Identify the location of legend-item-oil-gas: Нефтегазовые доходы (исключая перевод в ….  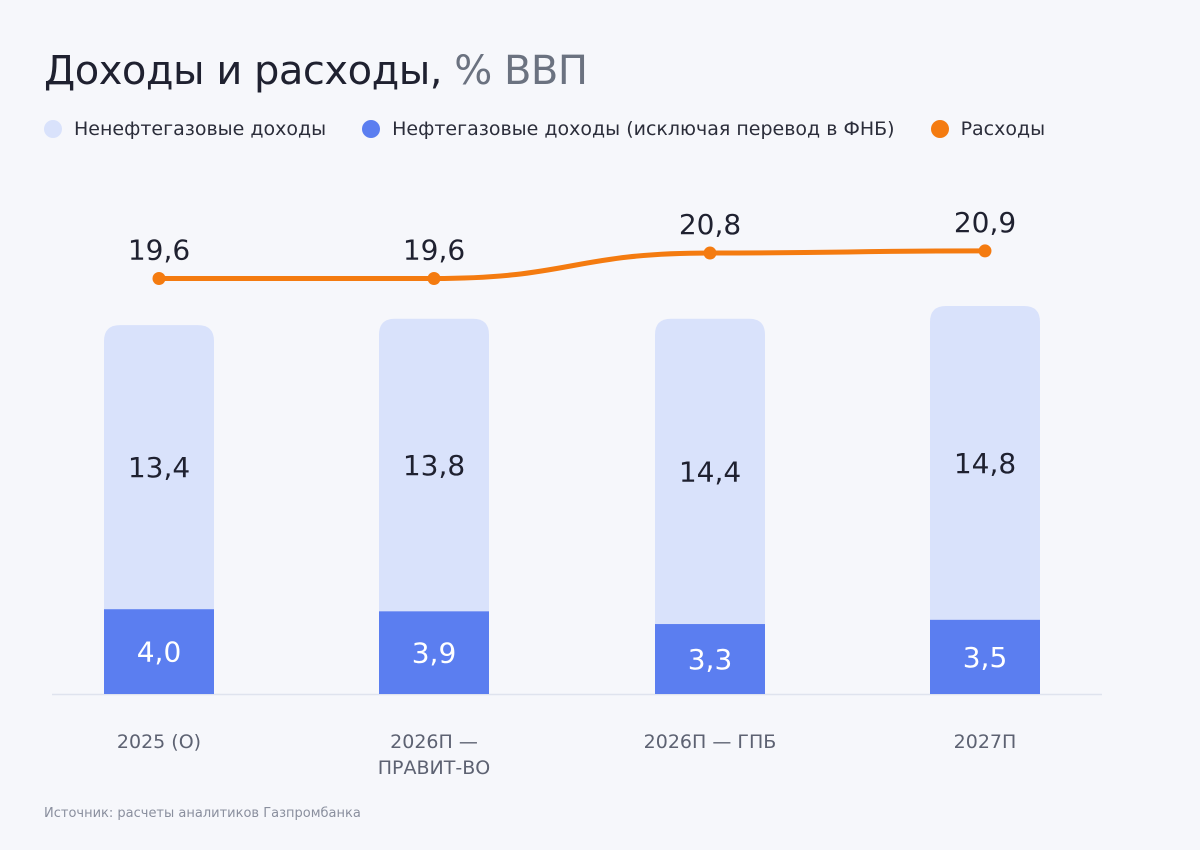
(628, 129).